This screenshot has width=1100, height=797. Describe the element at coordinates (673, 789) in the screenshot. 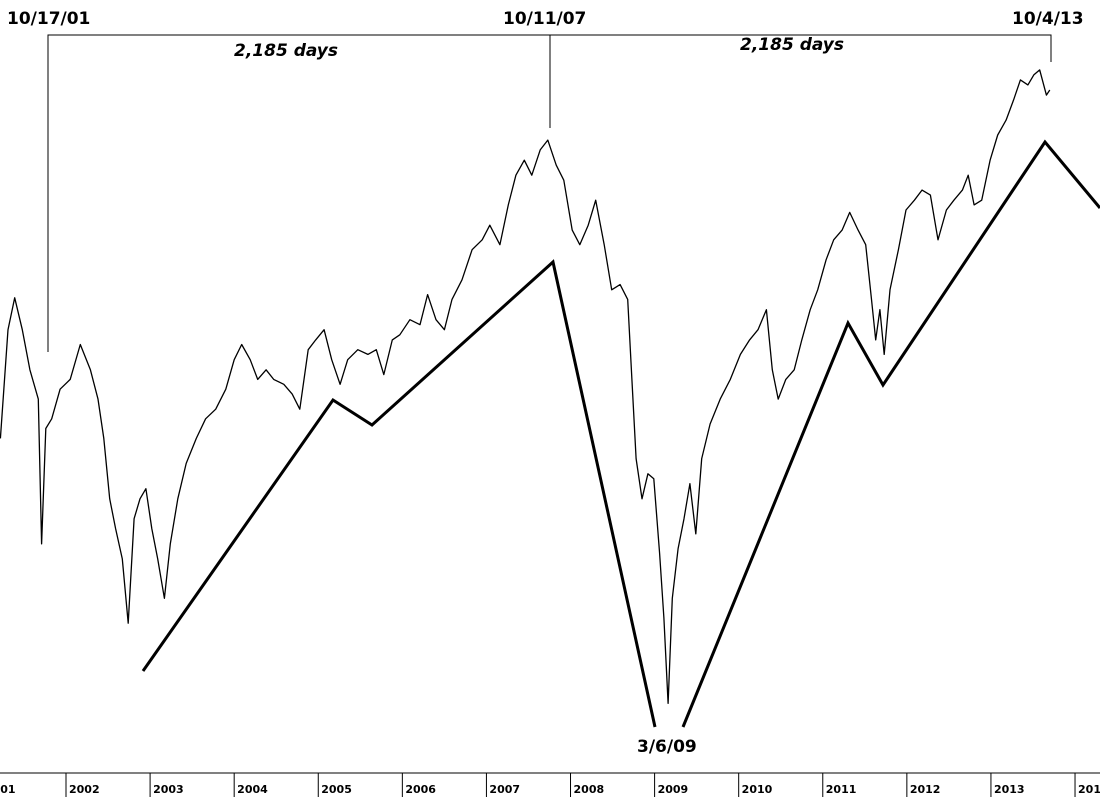

I see `x-tick-label: 2009` at that location.